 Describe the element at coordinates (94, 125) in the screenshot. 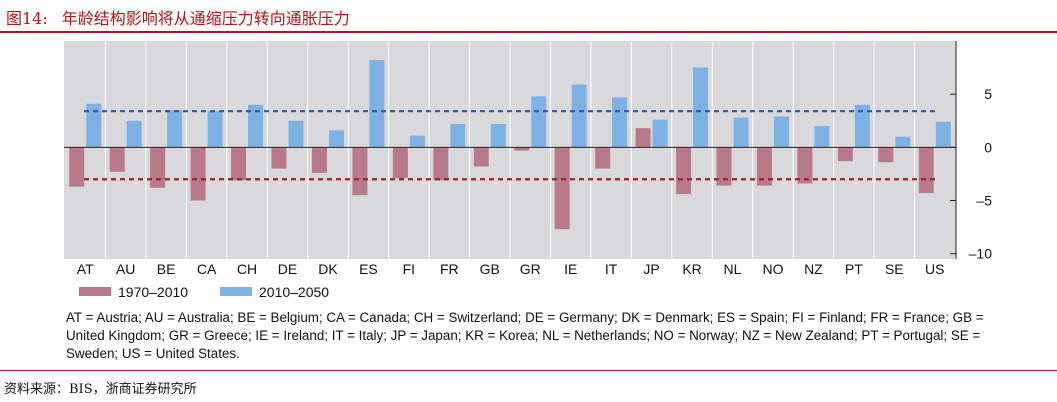

I see `bar-at-2010-2050` at that location.